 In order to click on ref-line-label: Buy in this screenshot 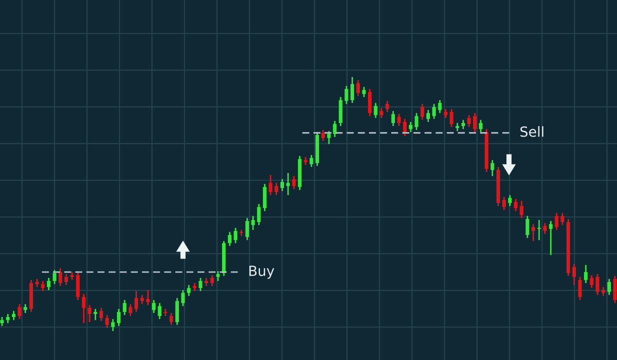, I will do `click(261, 272)`.